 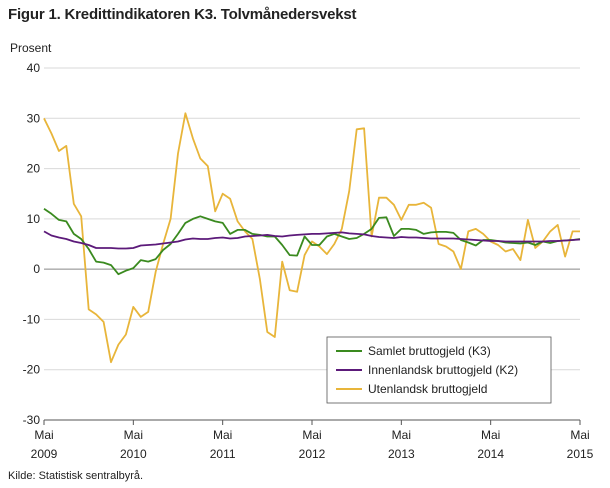 I want to click on x-tick-label-year: 2009, so click(x=44, y=454).